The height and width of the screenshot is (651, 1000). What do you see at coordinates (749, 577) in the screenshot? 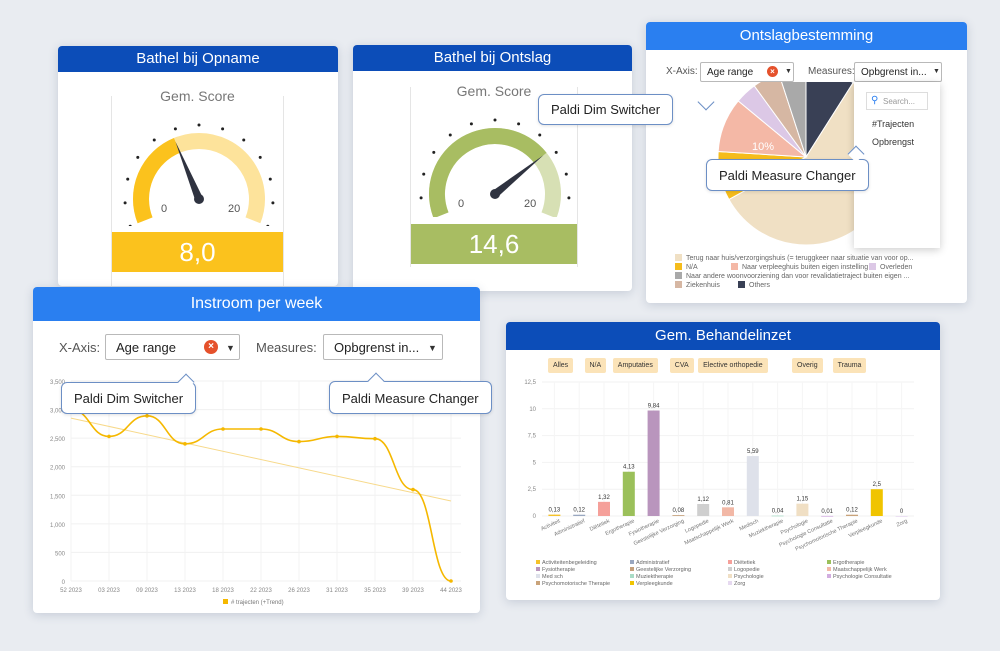
I see `legend-label: Psychologie` at bounding box center [749, 577].